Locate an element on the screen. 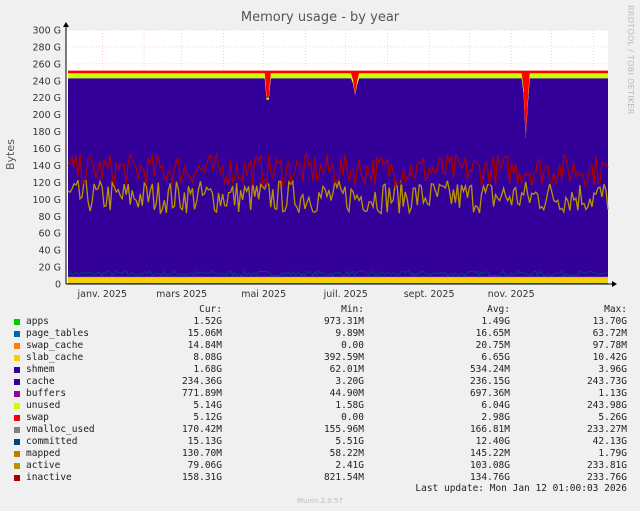  legend-avg: 6.04G is located at coordinates (495, 405).